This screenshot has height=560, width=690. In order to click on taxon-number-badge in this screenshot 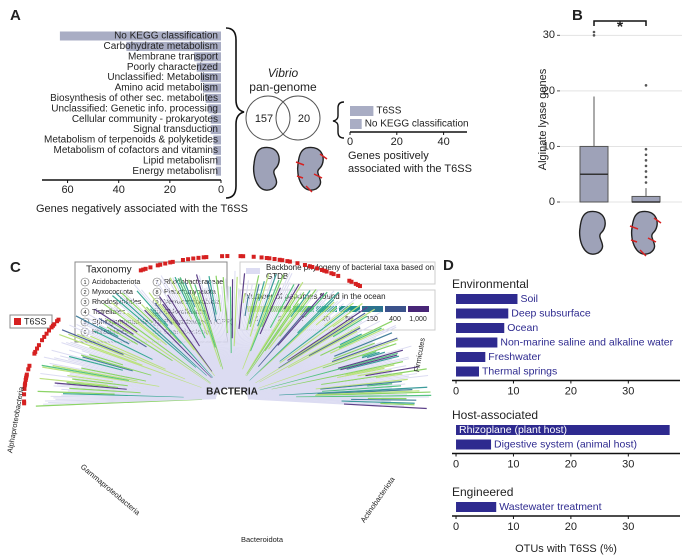, I will do `click(157, 292)`.